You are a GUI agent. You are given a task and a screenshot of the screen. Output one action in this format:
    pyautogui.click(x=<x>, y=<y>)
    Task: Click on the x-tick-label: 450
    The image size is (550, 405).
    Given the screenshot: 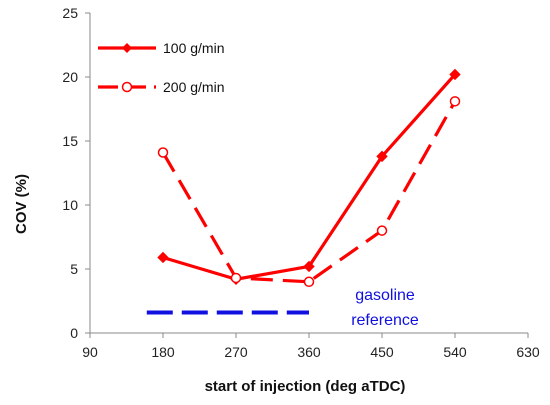 What is the action you would take?
    pyautogui.click(x=382, y=352)
    